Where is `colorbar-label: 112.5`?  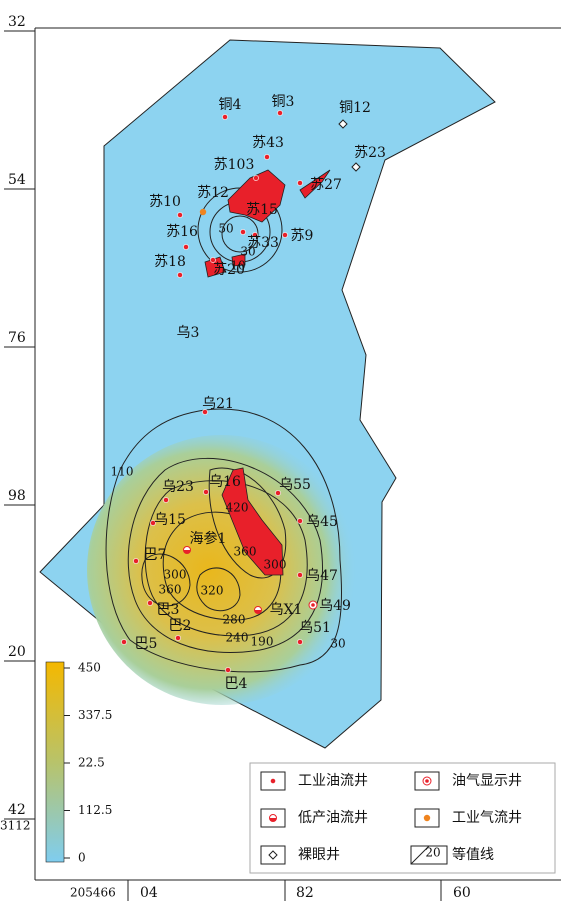 colorbar-label: 112.5 is located at coordinates (95, 810).